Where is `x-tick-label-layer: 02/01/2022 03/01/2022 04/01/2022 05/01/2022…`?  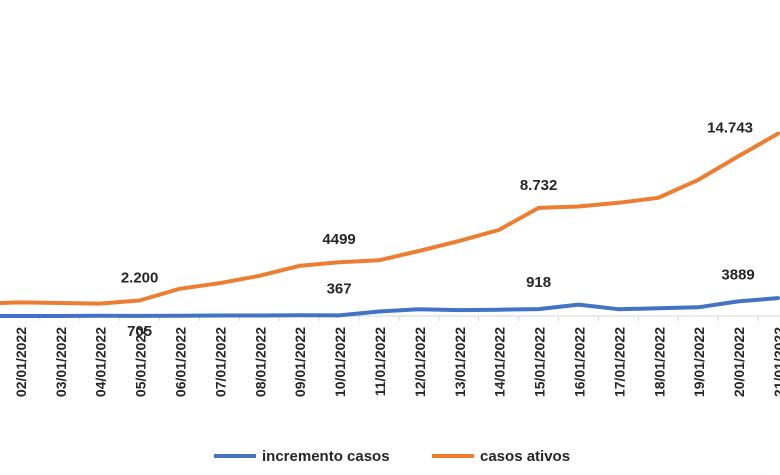
x-tick-label-layer: 02/01/2022 03/01/2022 04/01/2022 05/01/2022… is located at coordinates (396, 362).